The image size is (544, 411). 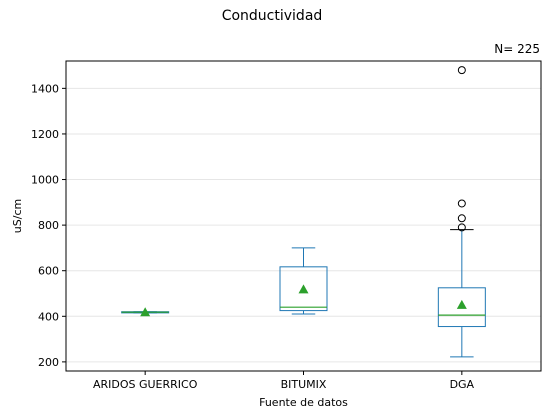 I want to click on sample-size-annotation: N= 225, so click(x=517, y=49).